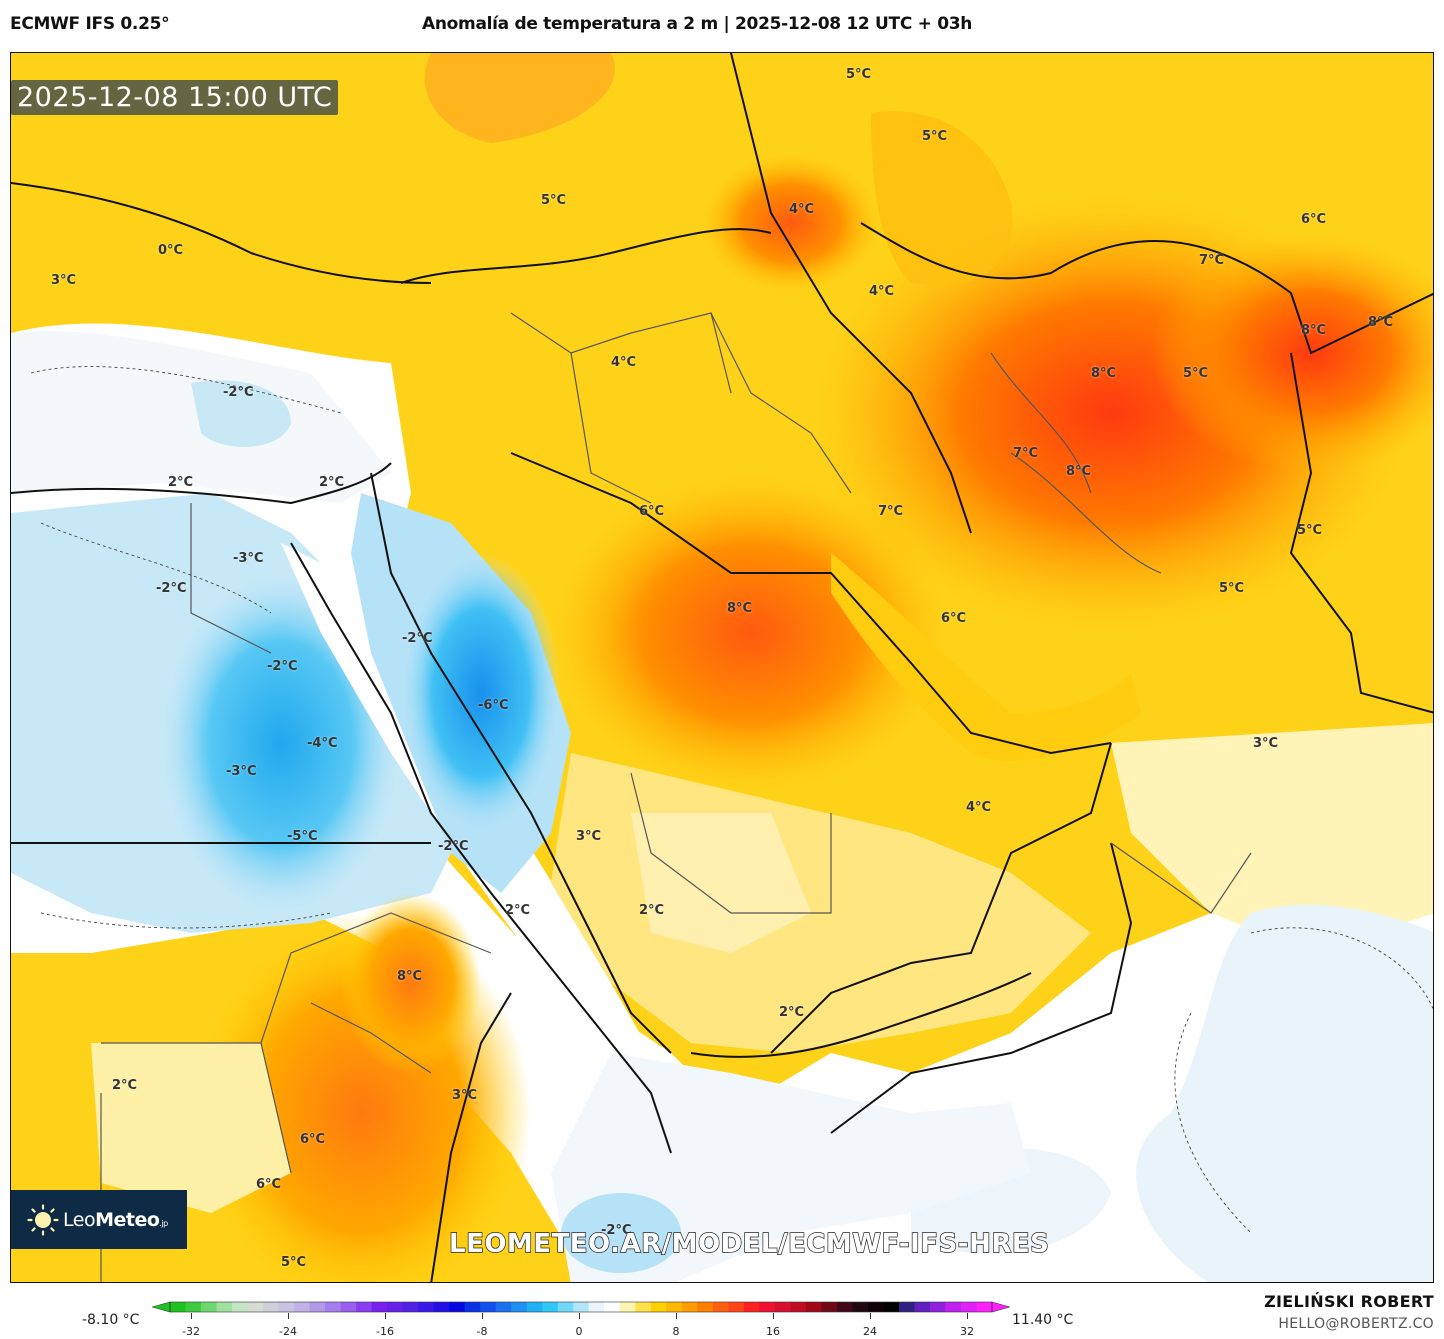  Describe the element at coordinates (171, 250) in the screenshot. I see `contour-label: 0°C` at that location.